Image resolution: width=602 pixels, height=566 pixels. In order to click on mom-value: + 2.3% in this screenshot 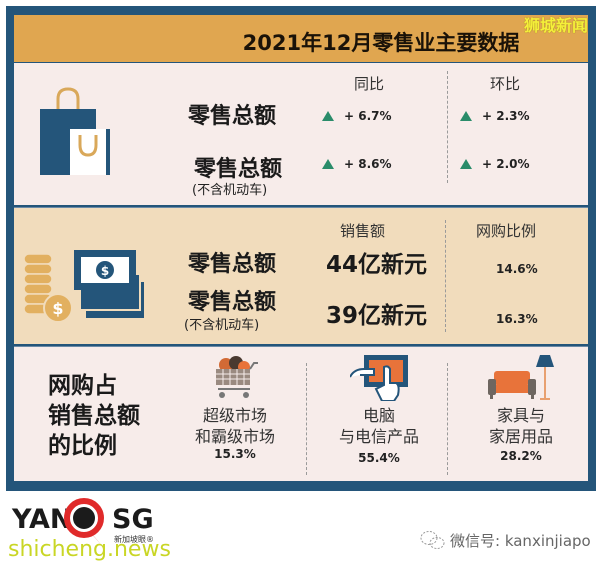, I will do `click(506, 116)`.